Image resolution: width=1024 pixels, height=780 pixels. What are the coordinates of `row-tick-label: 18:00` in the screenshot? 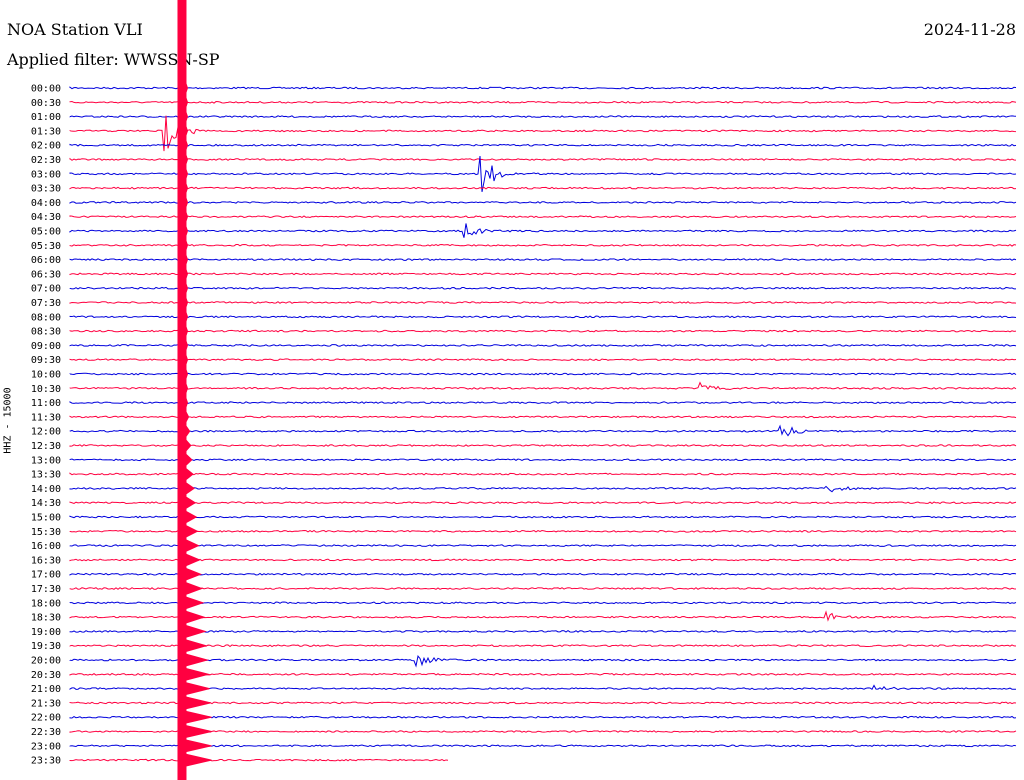 It's located at (46, 603).